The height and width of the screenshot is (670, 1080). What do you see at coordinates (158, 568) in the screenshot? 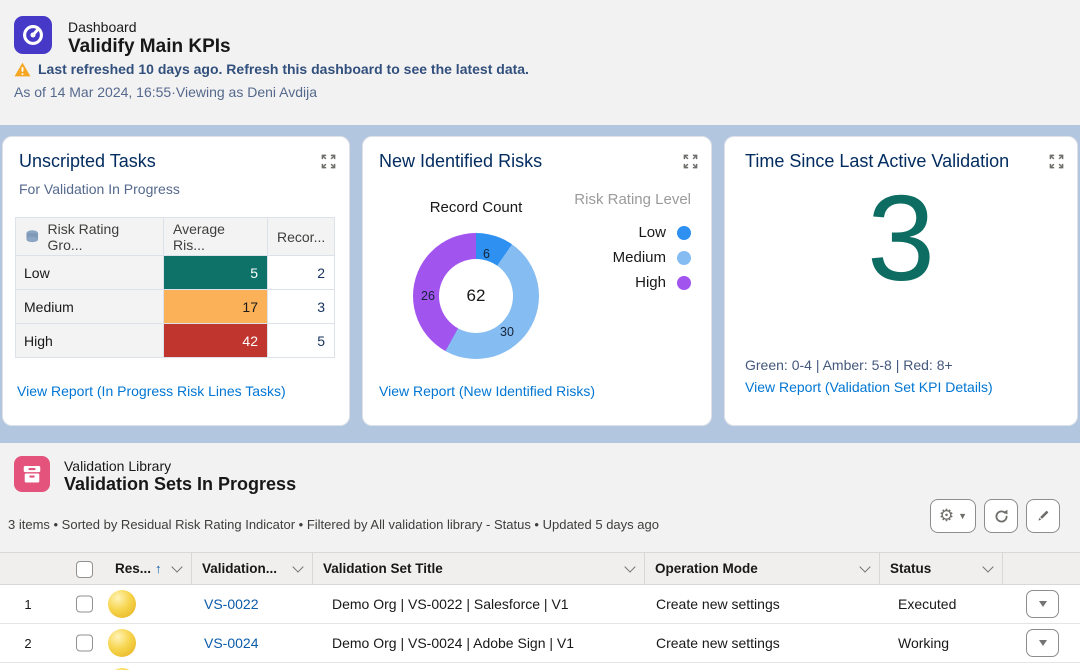
I see `sort-ascending-icon: ↑` at bounding box center [158, 568].